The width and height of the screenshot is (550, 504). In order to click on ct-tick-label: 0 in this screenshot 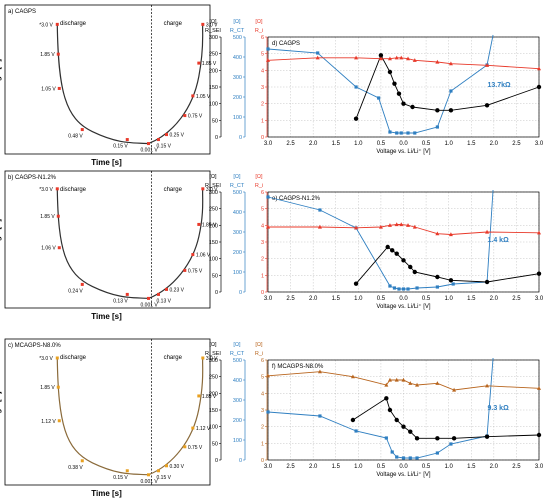, I will do `click(240, 293)`.